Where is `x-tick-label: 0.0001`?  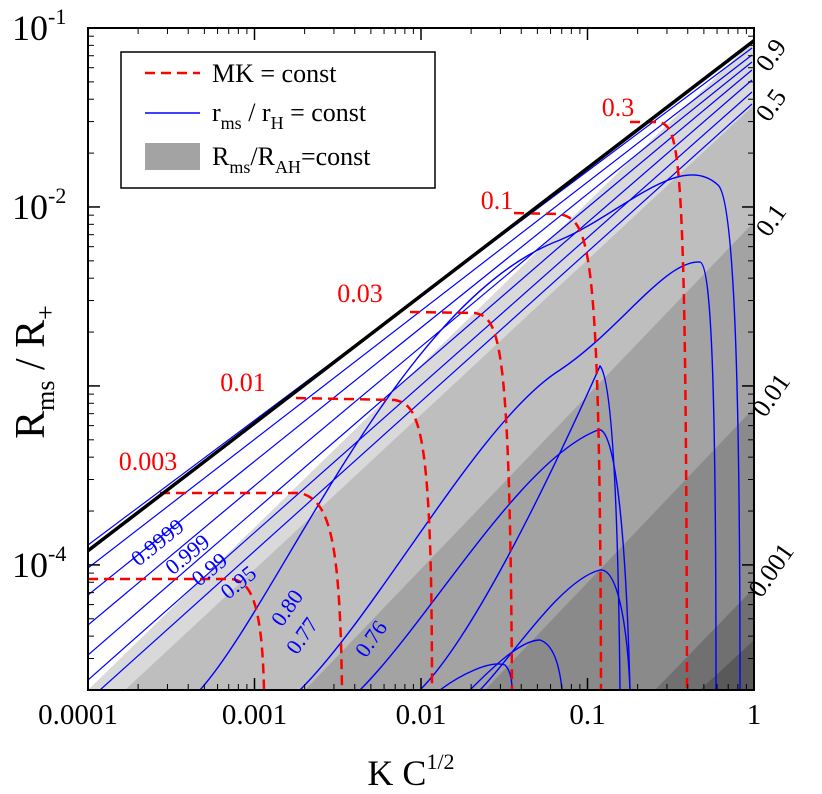
x-tick-label: 0.0001 is located at coordinates (78, 715).